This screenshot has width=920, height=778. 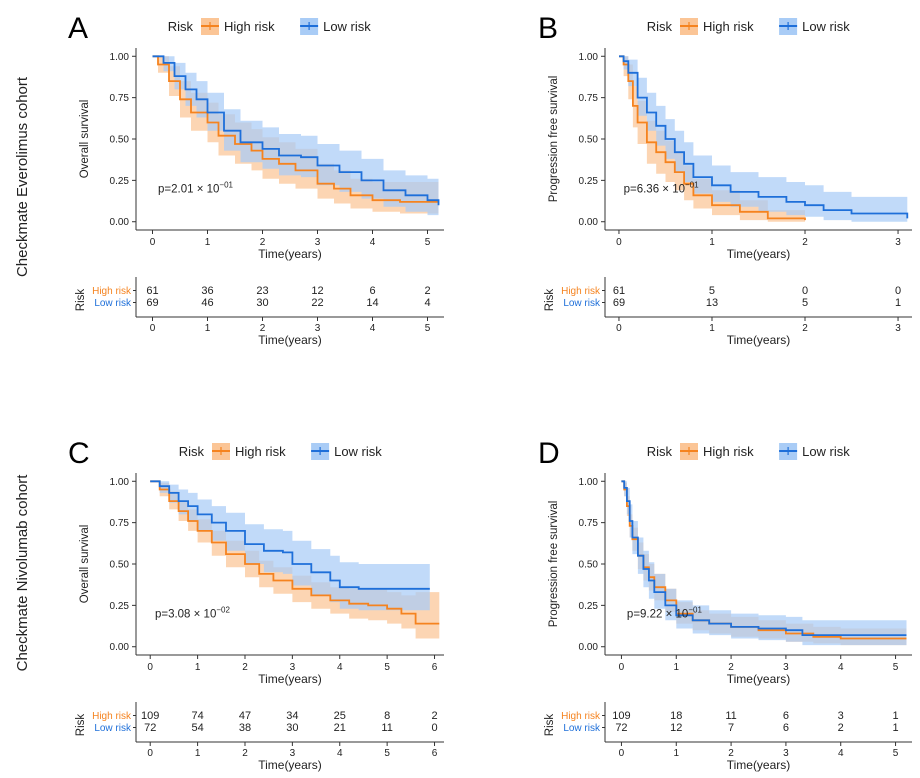 I want to click on x-tick-label: 6, so click(x=435, y=667).